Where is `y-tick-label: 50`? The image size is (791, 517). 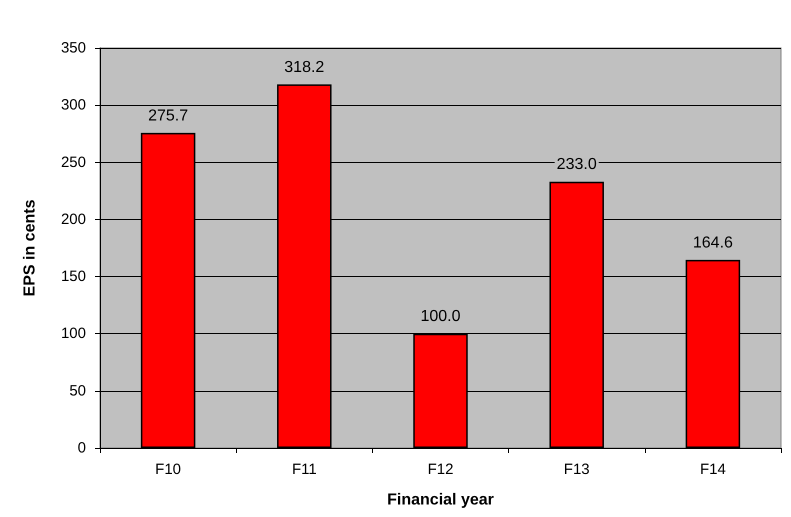
y-tick-label: 50 is located at coordinates (77, 391).